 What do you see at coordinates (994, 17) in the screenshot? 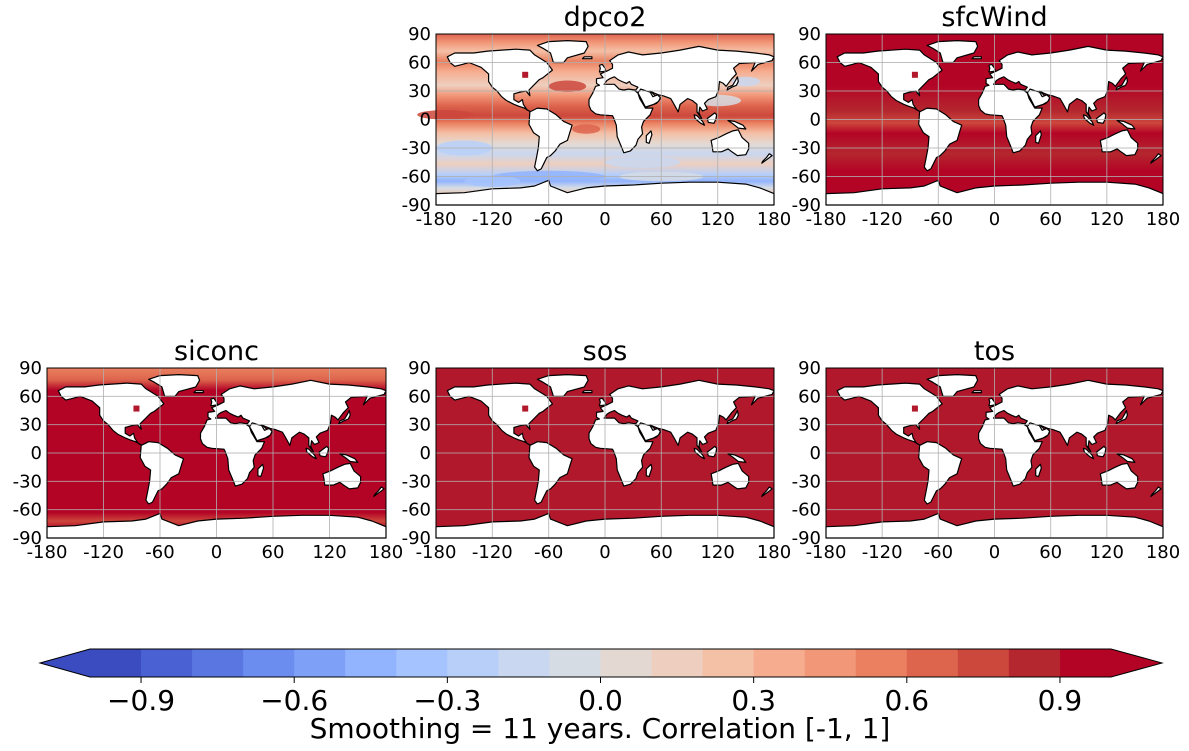
I see `map-title: sfcWind` at bounding box center [994, 17].